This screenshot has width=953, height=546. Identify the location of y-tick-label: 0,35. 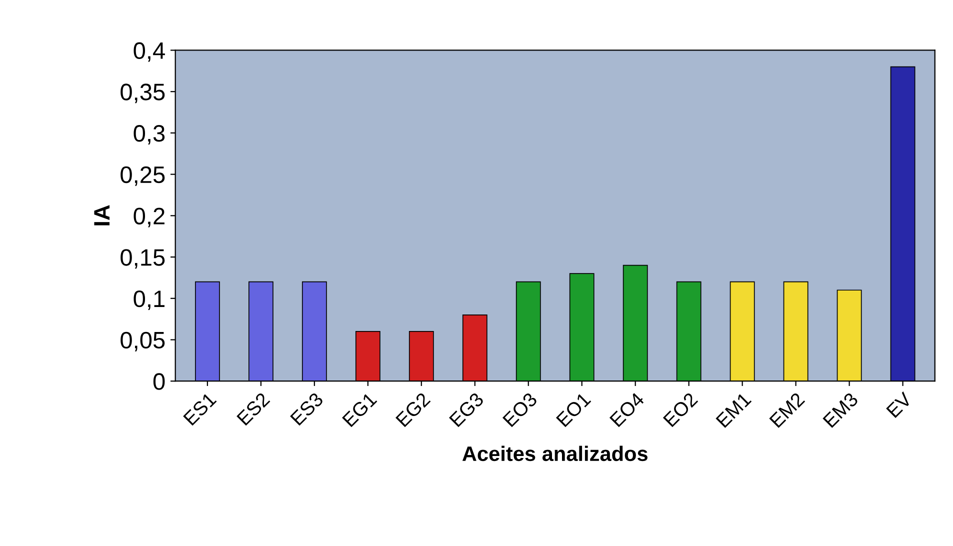
(142, 94).